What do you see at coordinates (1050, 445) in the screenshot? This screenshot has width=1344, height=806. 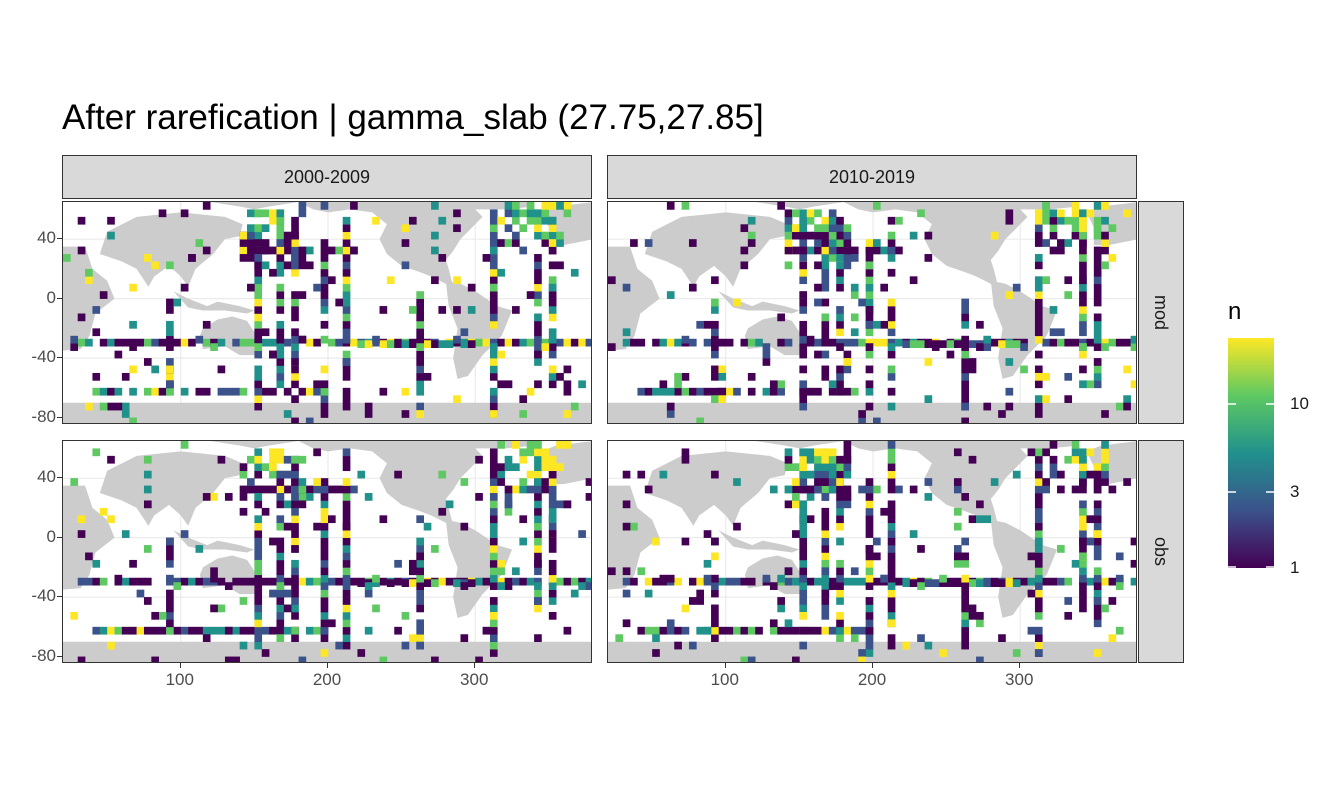 I see `land-mass` at bounding box center [1050, 445].